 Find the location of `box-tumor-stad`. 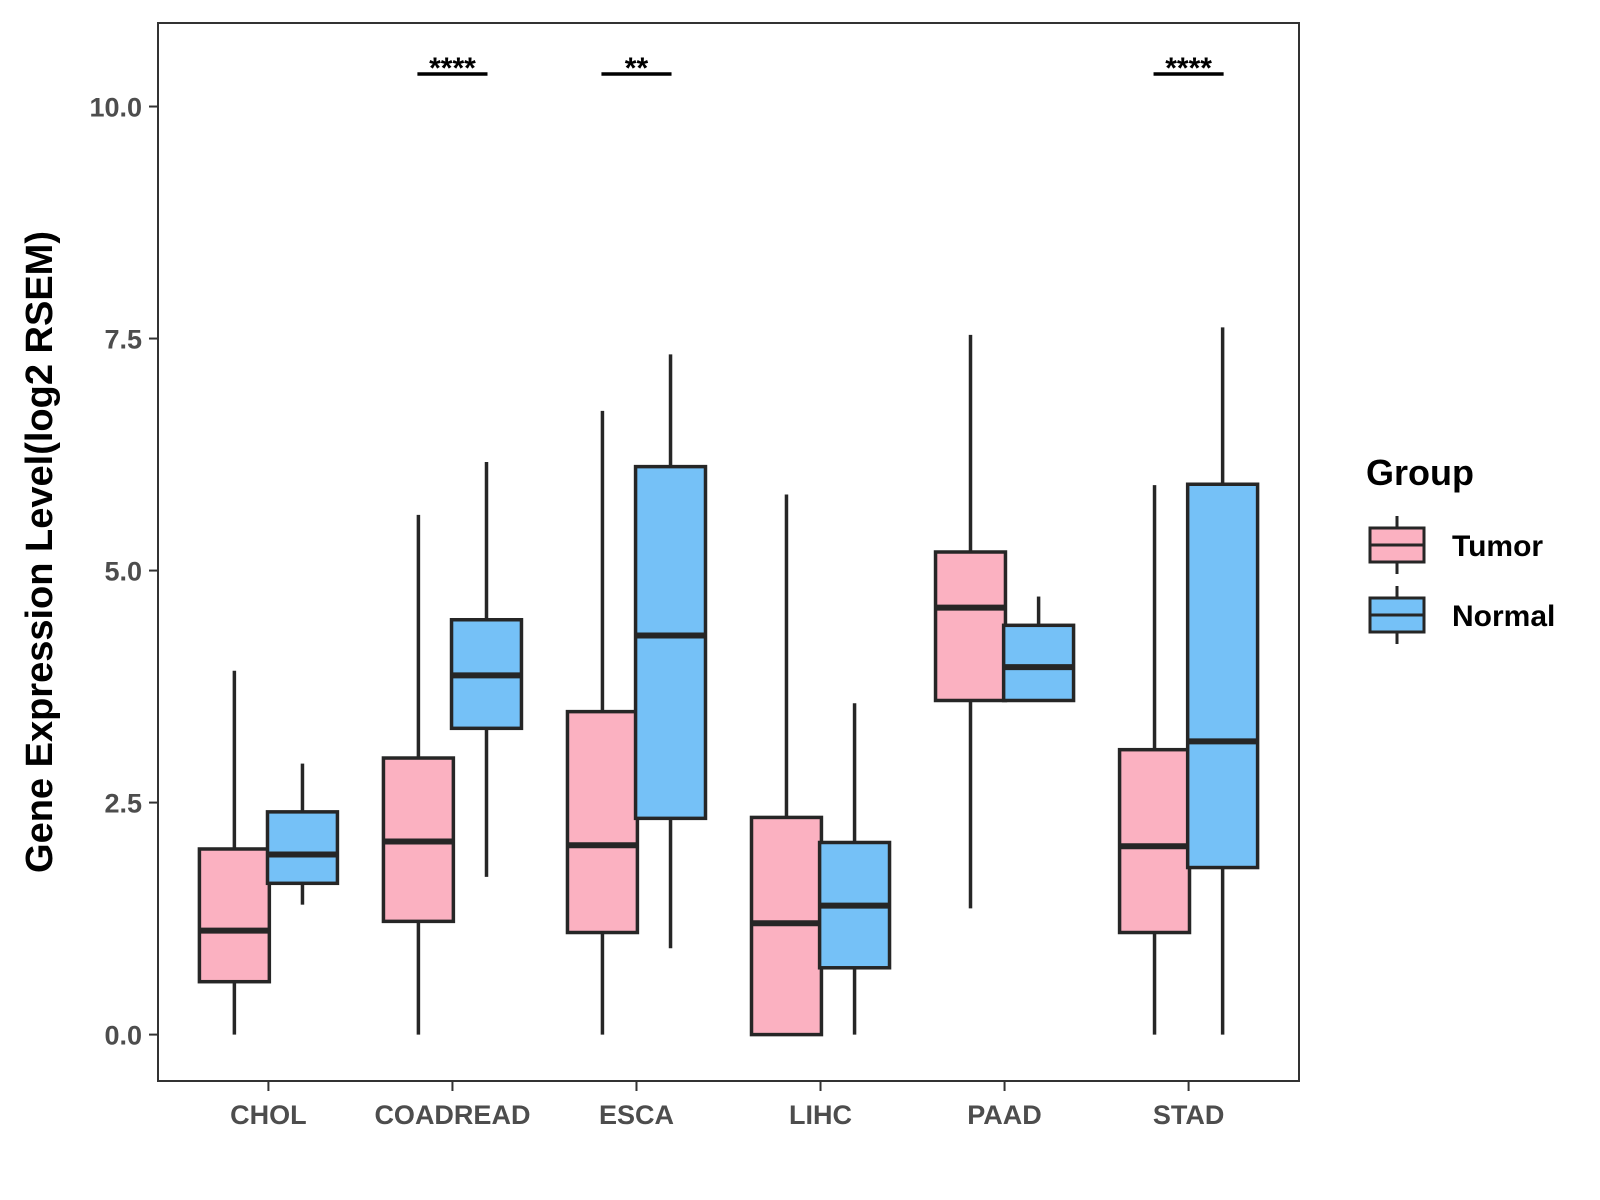

box-tumor-stad is located at coordinates (1154, 760).